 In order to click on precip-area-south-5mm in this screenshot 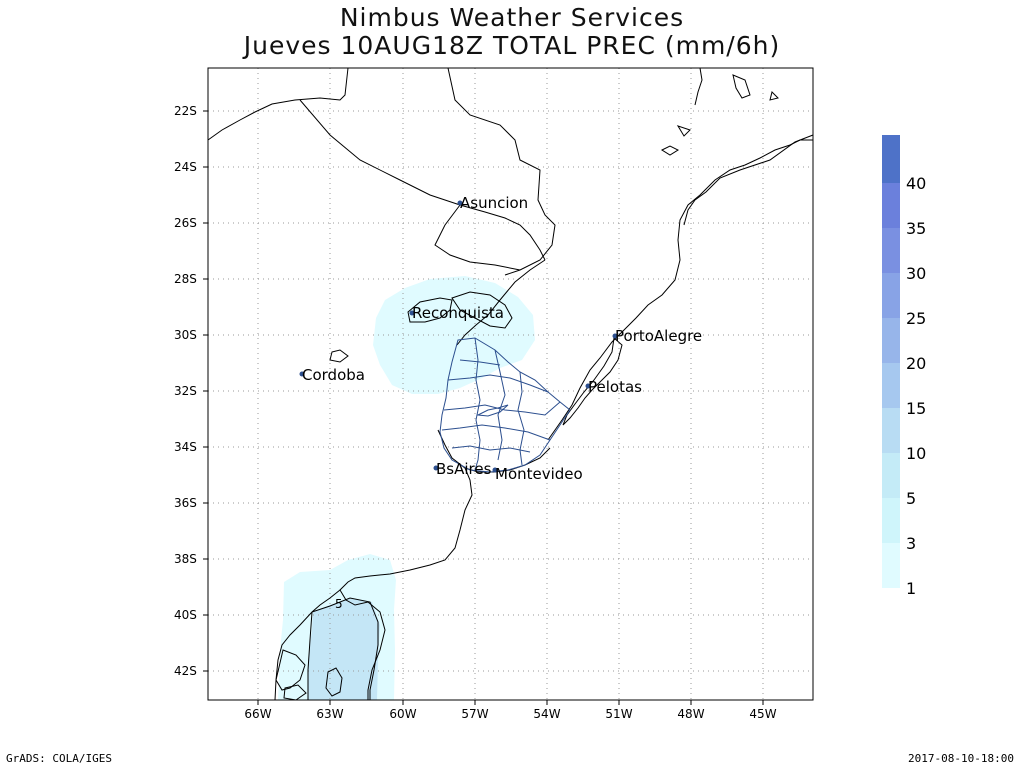, I will do `click(344, 649)`.